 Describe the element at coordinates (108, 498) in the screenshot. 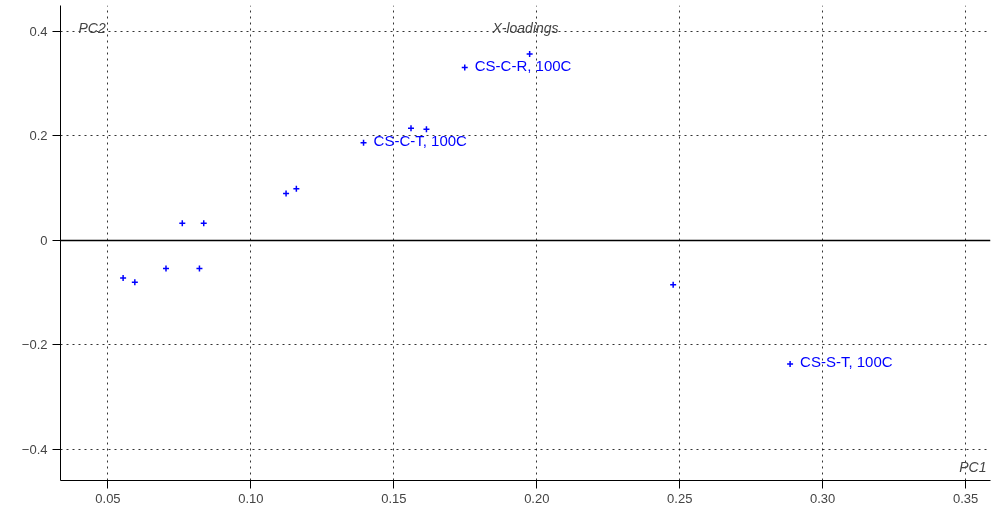

I see `x-tick-label: 0.05` at that location.